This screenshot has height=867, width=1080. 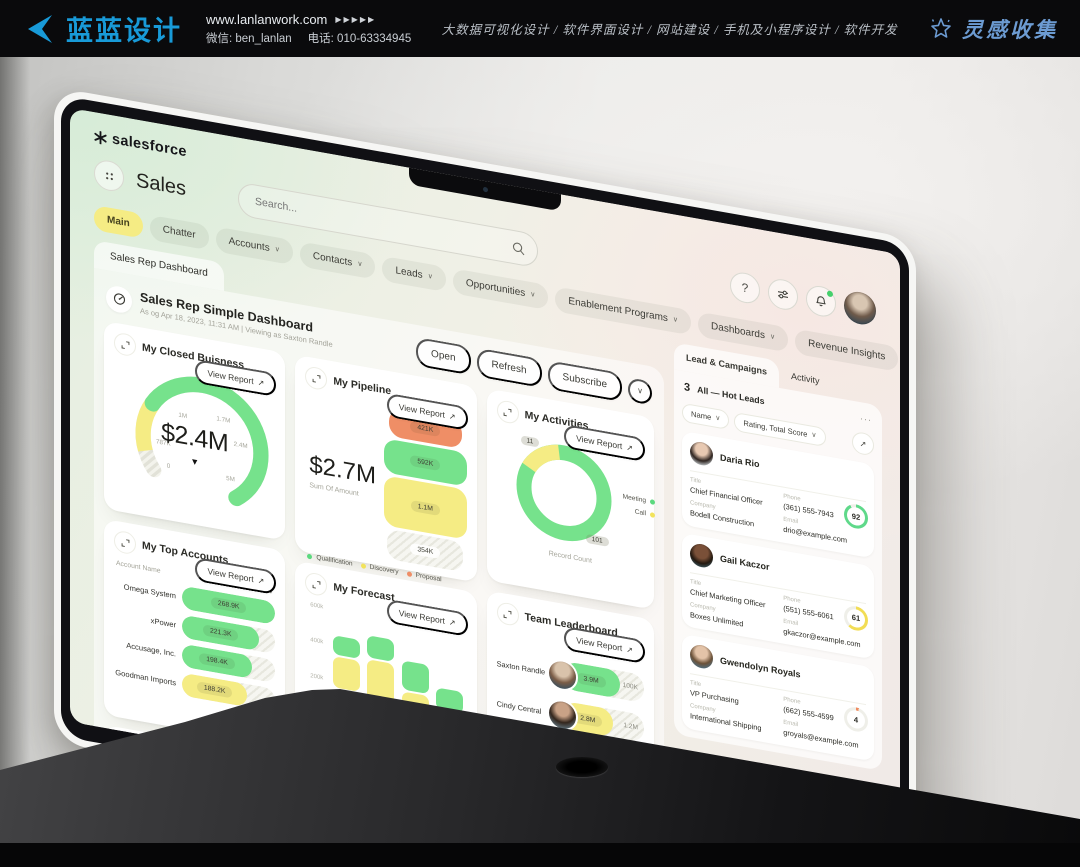 I want to click on brand-name: 蓝蓝设计, so click(x=124, y=31).